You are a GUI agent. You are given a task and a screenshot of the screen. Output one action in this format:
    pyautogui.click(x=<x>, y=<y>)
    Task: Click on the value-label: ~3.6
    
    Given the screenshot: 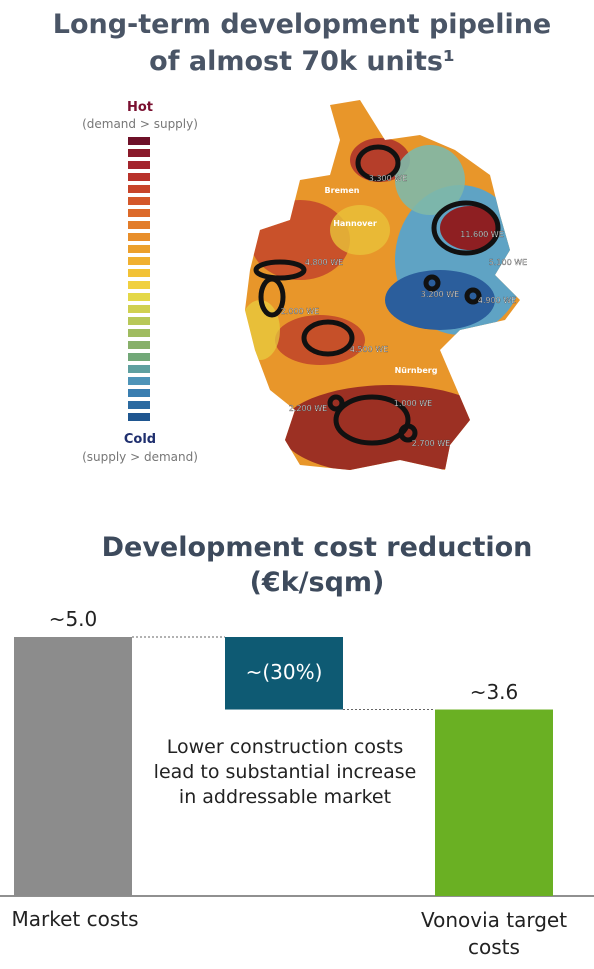 What is the action you would take?
    pyautogui.click(x=494, y=691)
    